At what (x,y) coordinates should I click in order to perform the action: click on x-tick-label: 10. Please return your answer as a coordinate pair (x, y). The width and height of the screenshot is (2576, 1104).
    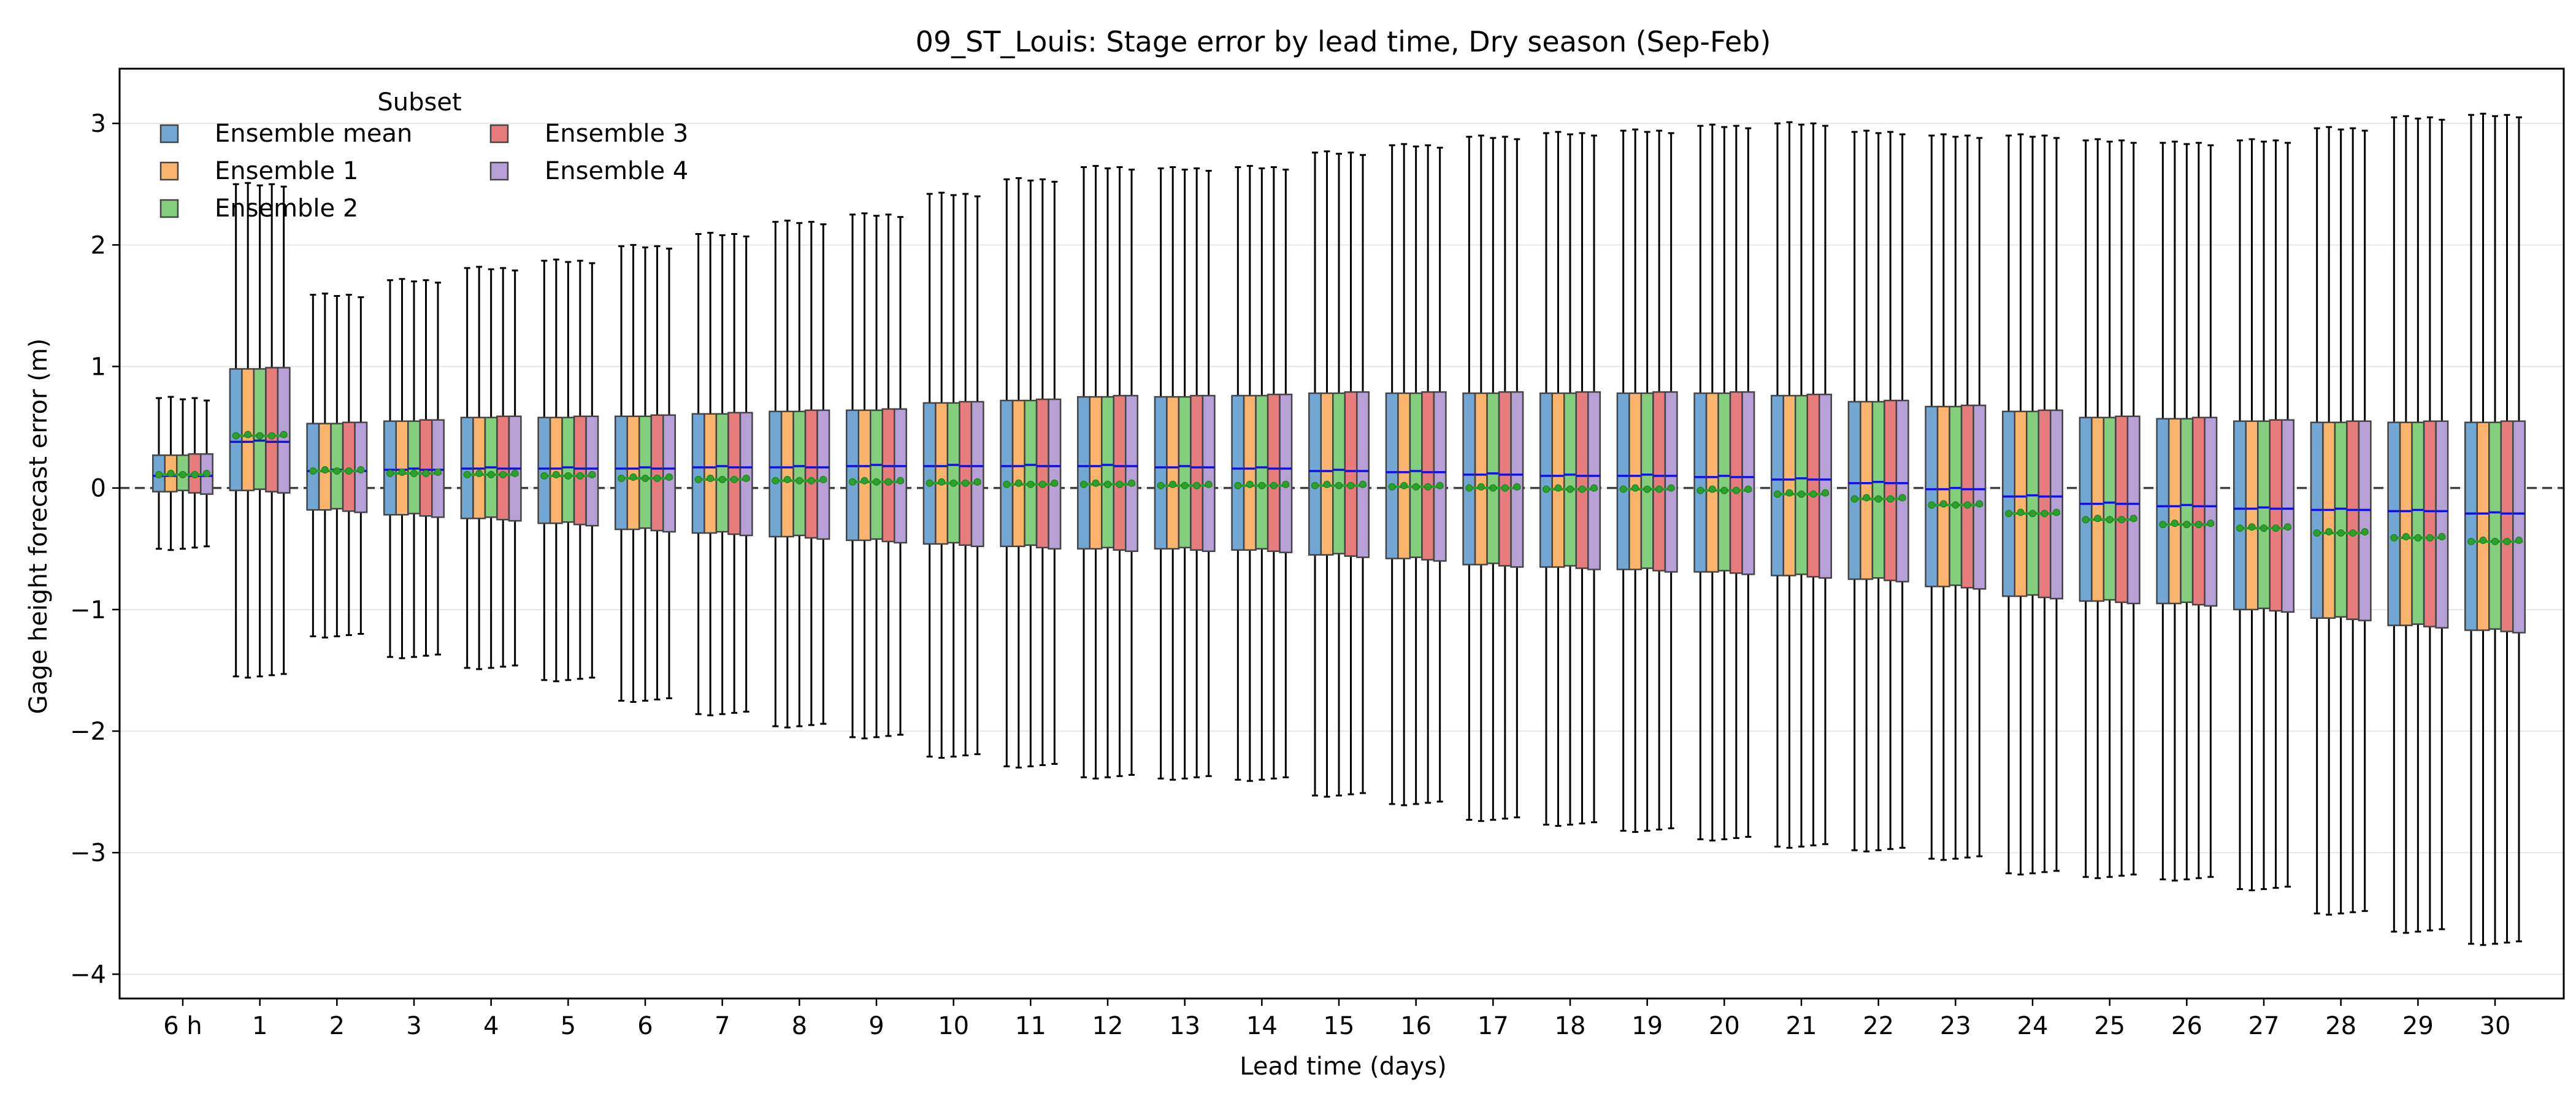
    Looking at the image, I should click on (953, 1026).